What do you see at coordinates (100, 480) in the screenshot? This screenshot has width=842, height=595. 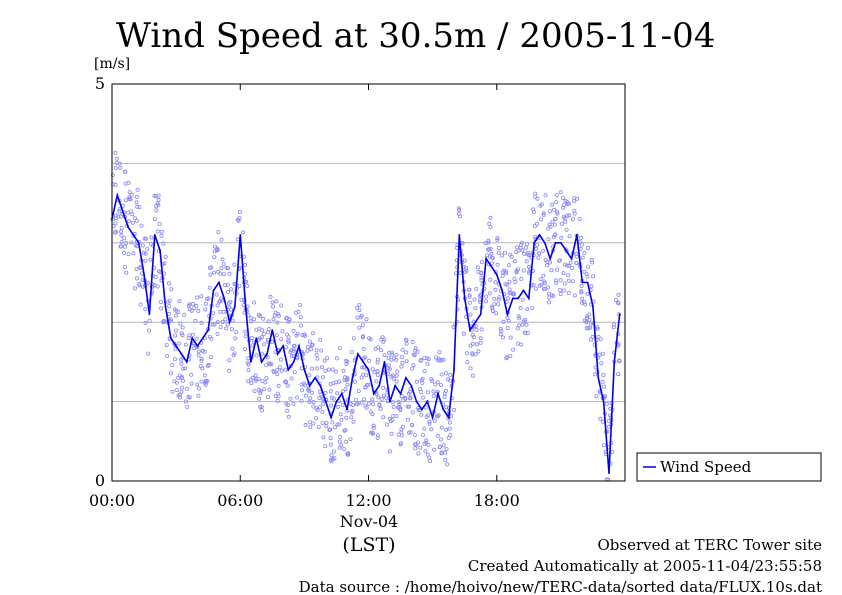 I see `y-tick-label: 0` at bounding box center [100, 480].